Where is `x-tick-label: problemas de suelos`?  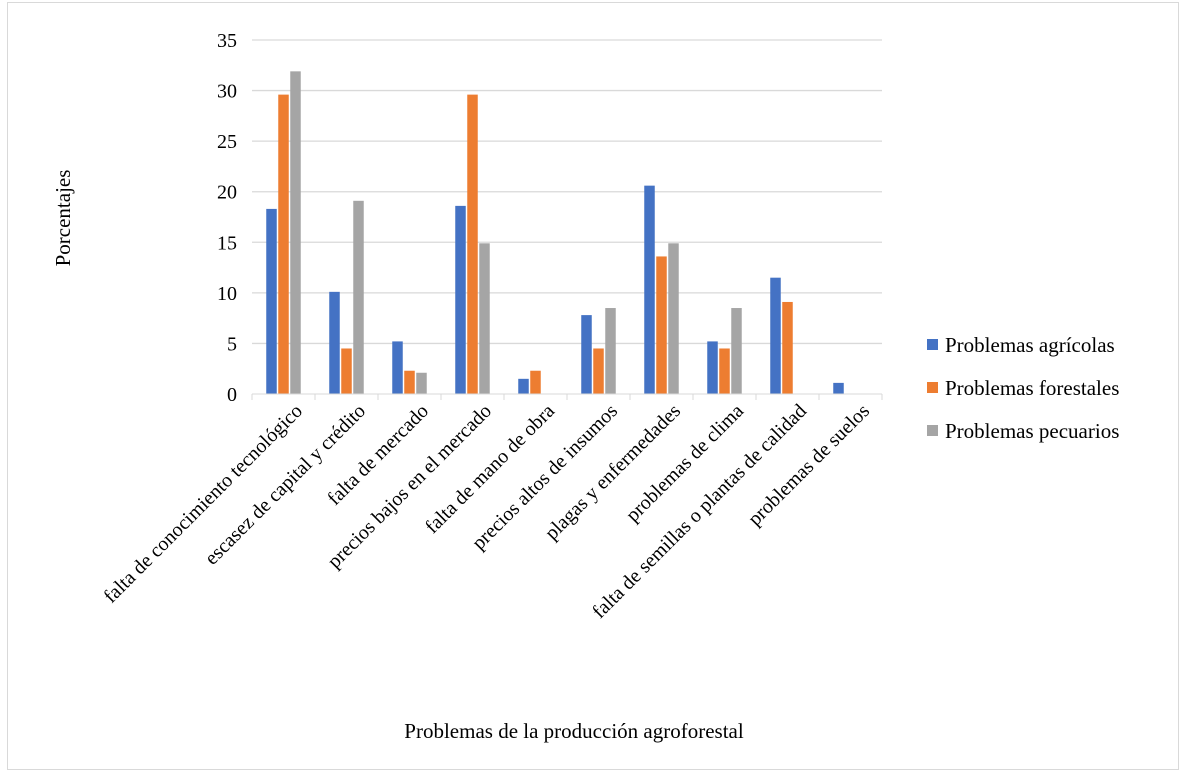 x-tick-label: problemas de suelos is located at coordinates (809, 465).